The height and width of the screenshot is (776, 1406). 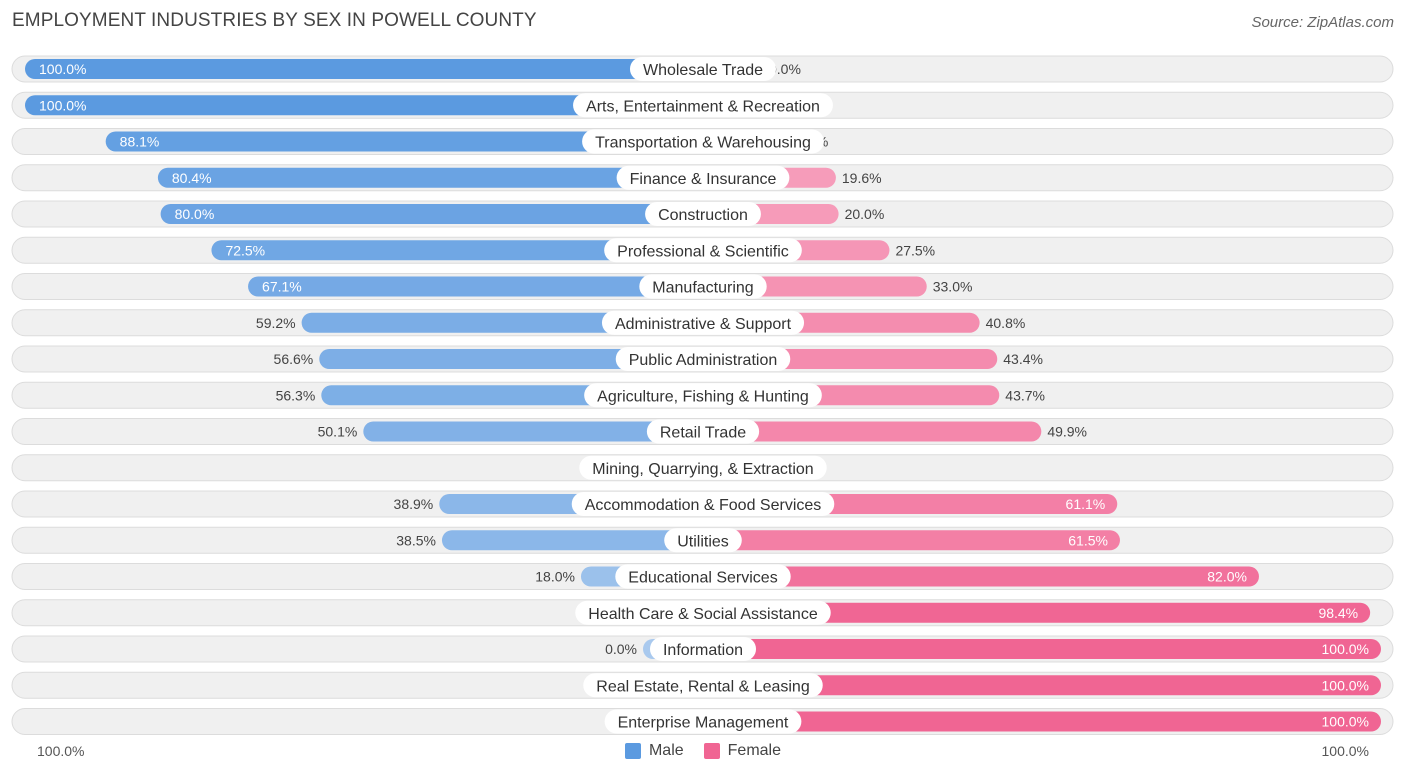 What do you see at coordinates (296, 395) in the screenshot?
I see `male-value-label: 56.3%` at bounding box center [296, 395].